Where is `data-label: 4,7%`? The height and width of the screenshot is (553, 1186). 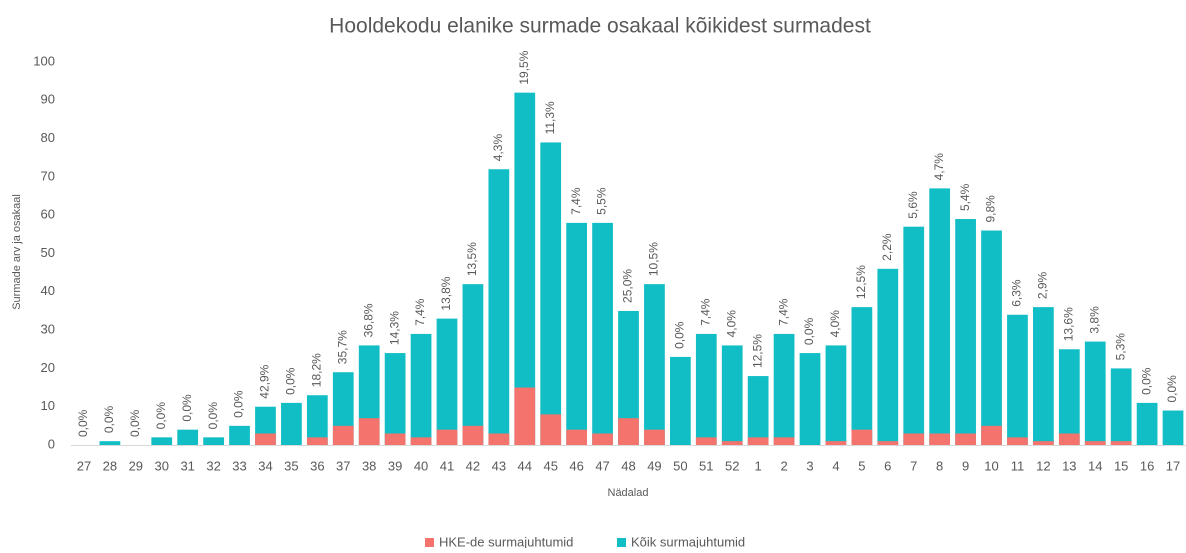 data-label: 4,7% is located at coordinates (939, 167).